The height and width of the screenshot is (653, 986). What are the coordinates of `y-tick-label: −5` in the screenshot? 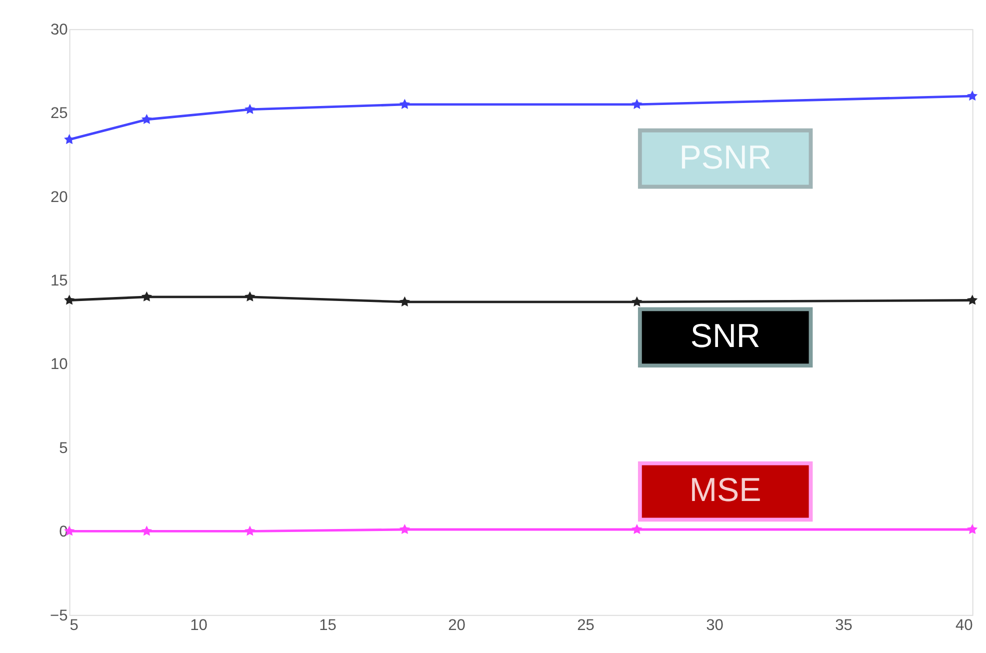 It's located at (59, 615).